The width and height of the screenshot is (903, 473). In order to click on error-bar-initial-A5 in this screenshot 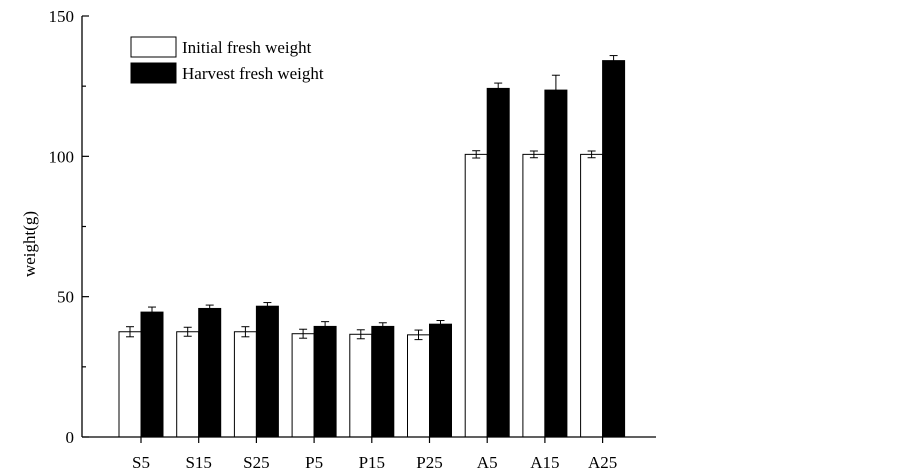, I will do `click(476, 154)`.